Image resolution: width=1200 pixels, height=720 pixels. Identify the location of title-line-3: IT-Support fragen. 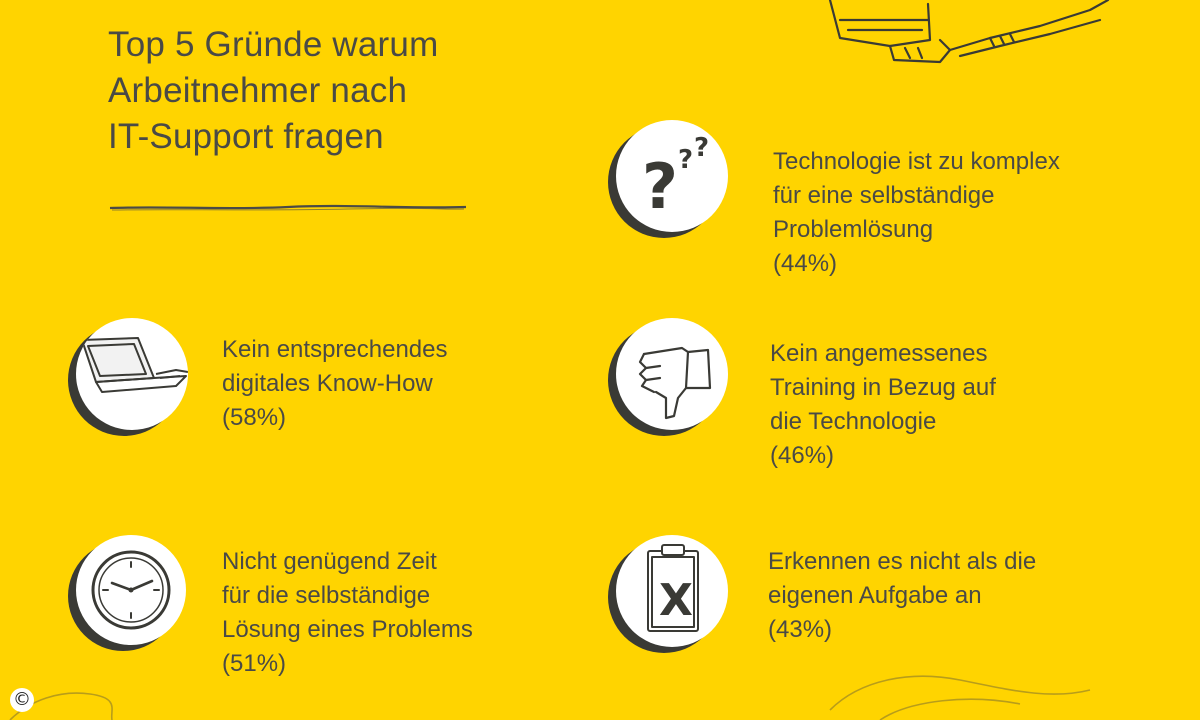
(246, 136).